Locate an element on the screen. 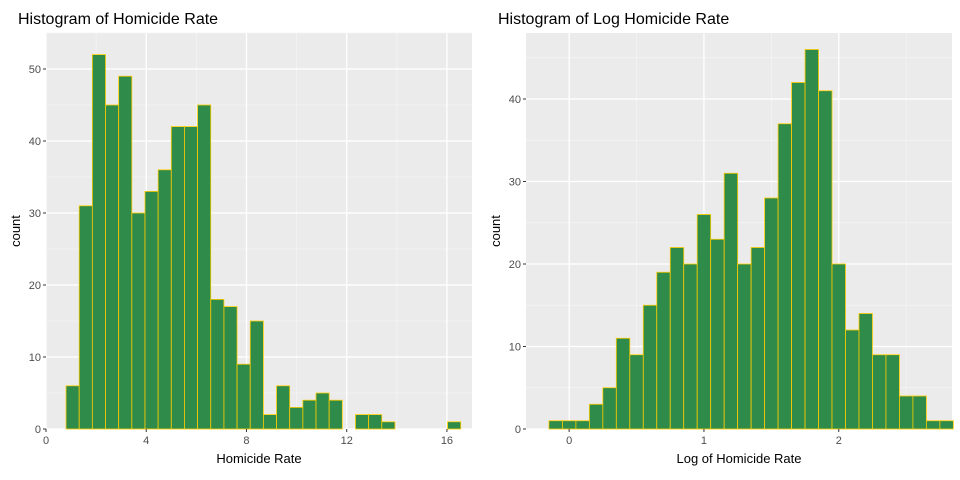 Image resolution: width=960 pixels, height=480 pixels. x-axis-label: Homicide Rate is located at coordinates (258, 458).